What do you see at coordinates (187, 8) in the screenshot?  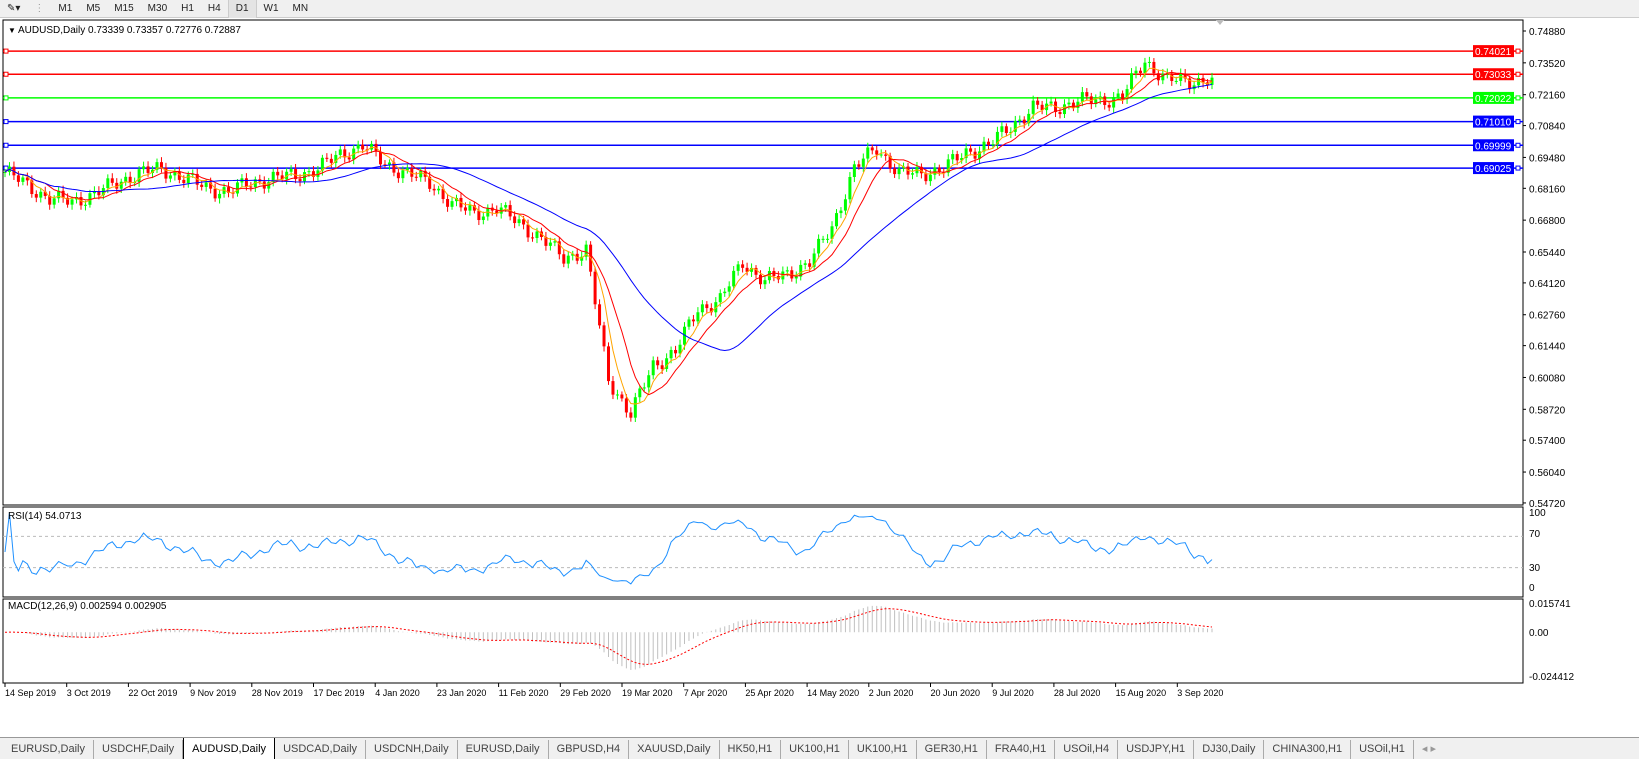 I see `timeframe-H1: H1` at bounding box center [187, 8].